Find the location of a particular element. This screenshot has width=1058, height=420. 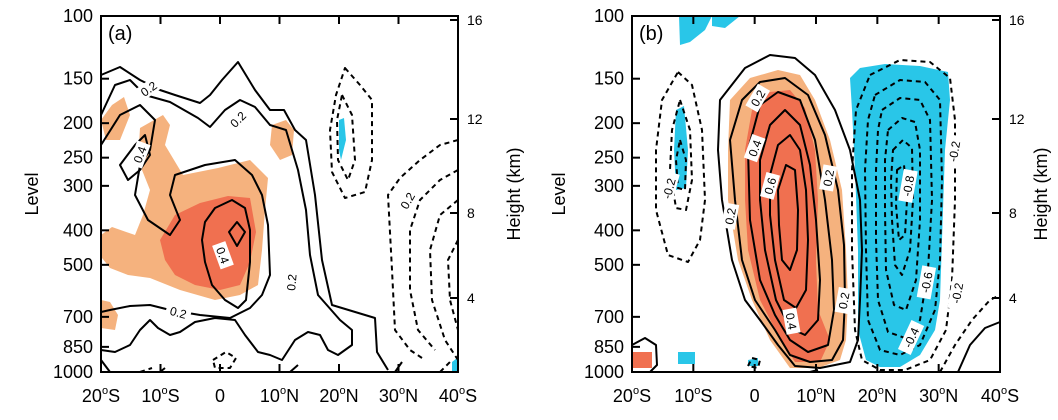

panel-b-label: (b) is located at coordinates (651, 34).